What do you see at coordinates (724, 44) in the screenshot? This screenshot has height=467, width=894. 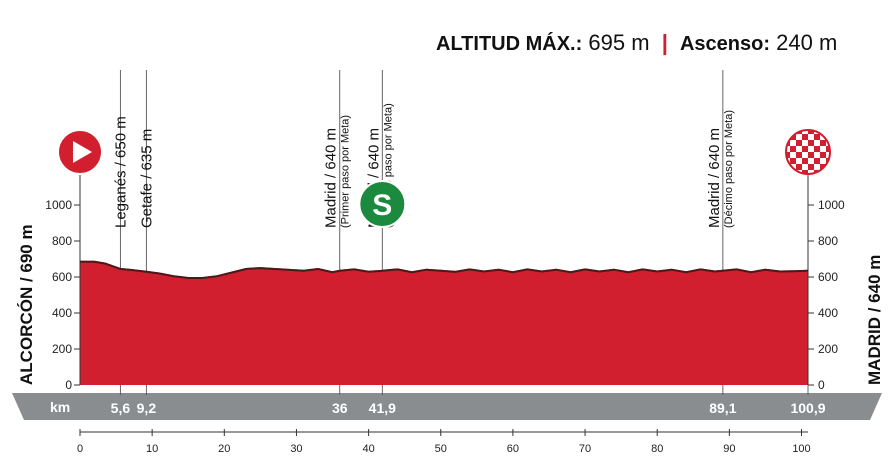 I see `ascent-label: Ascenso:` at bounding box center [724, 44].